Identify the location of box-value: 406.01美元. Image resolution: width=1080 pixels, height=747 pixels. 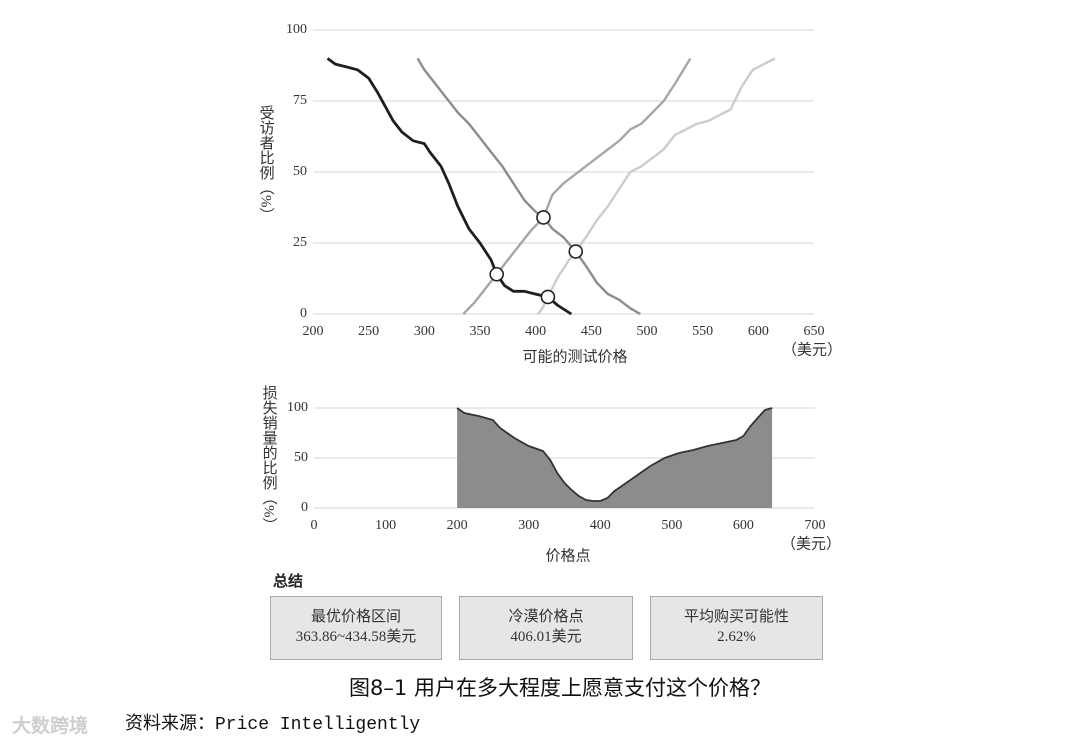
(546, 637).